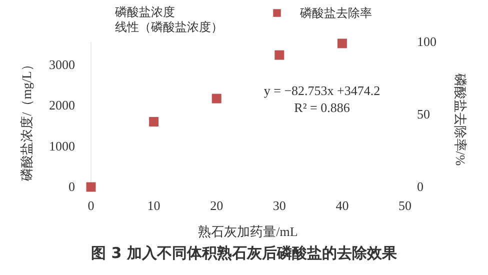  I want to click on y-tick-label: 0, so click(71, 186).